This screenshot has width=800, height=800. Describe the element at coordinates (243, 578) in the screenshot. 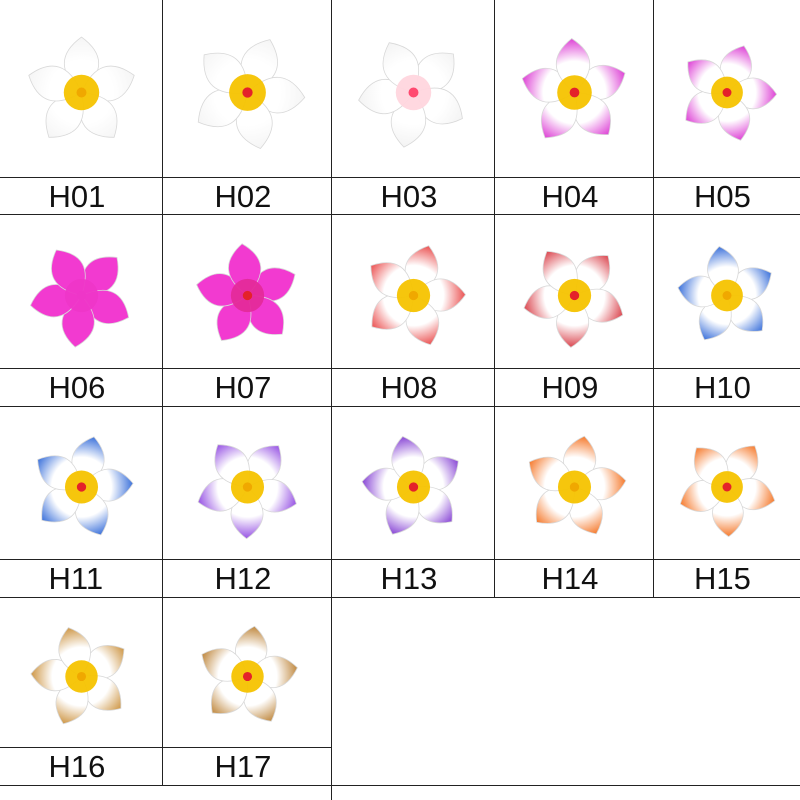

I see `flower-code-label: H12` at that location.